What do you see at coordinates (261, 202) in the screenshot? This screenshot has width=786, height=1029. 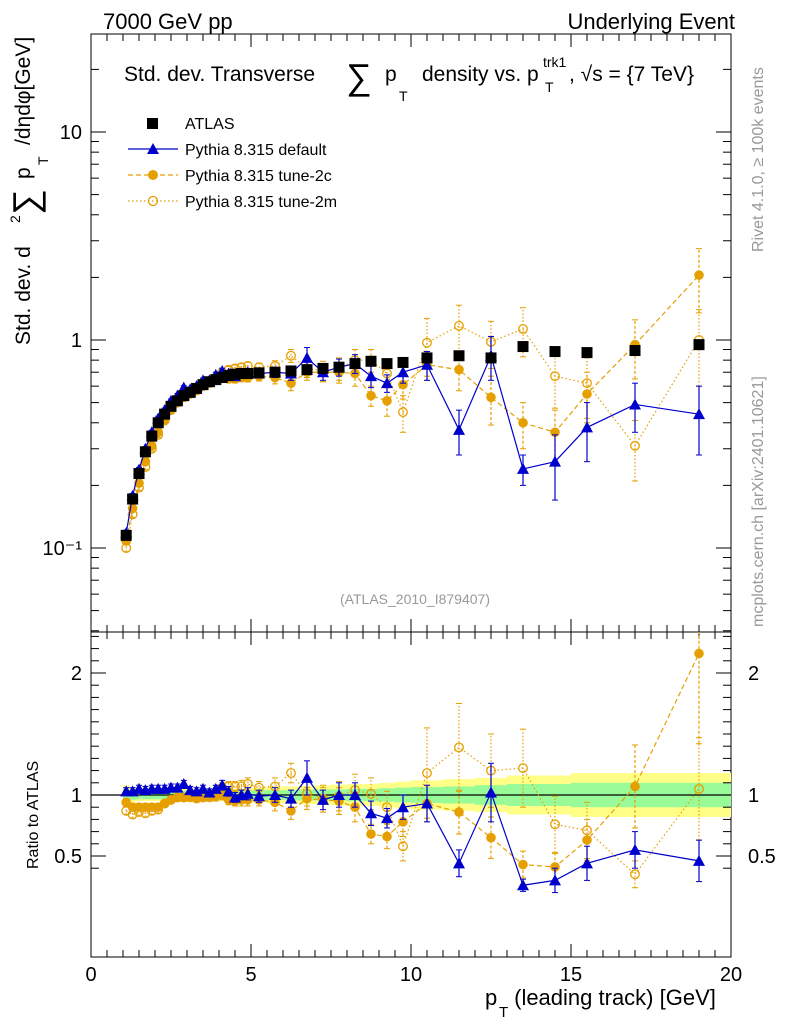 I see `legend-label-tune2m: Pythia 8.315 tune-2m` at bounding box center [261, 202].